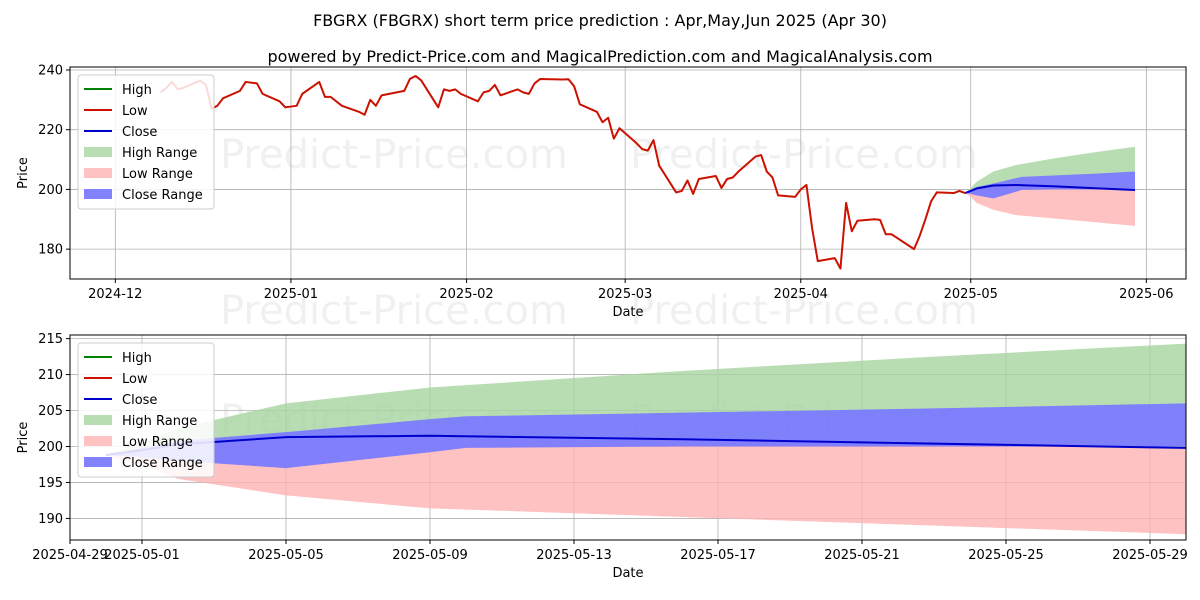 The image size is (1200, 600). Describe the element at coordinates (50, 375) in the screenshot. I see `y-tick-label: 210` at that location.